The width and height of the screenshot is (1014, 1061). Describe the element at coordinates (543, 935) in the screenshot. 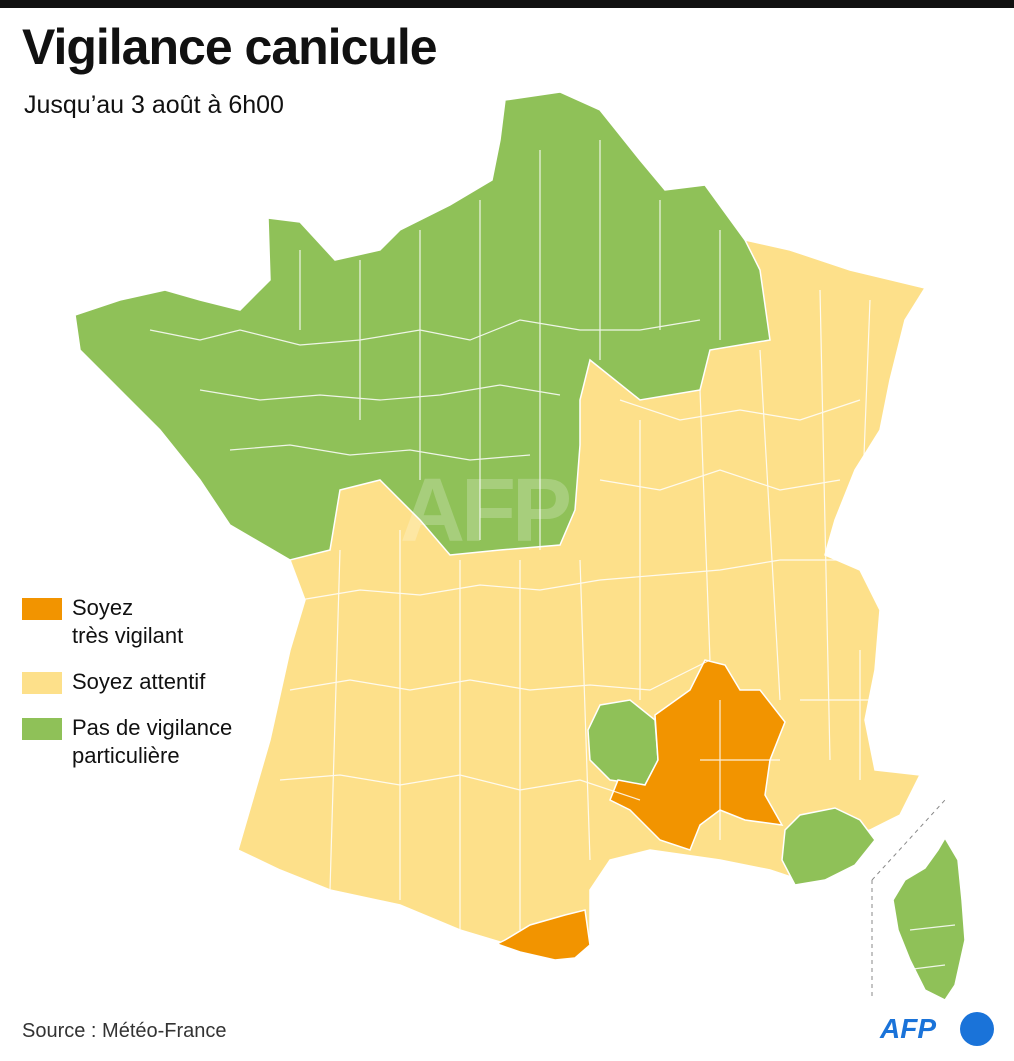

I see `region-orange-pyrenees` at that location.